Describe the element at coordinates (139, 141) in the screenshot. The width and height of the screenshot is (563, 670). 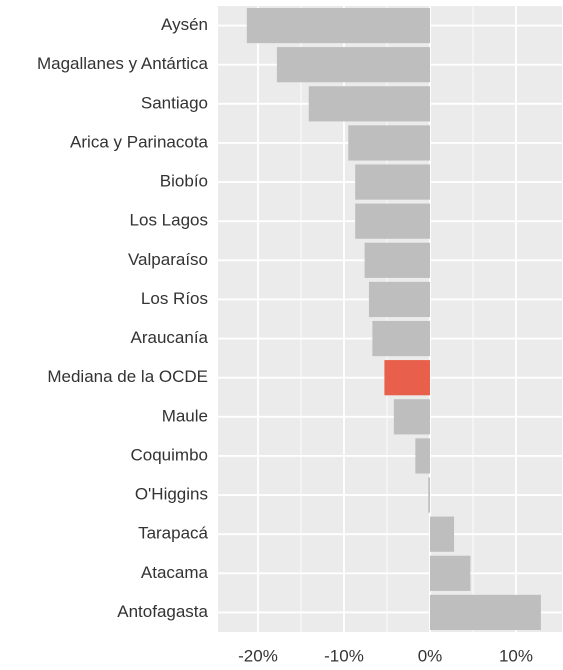
I see `y-tick-label: Arica y Parinacota` at that location.